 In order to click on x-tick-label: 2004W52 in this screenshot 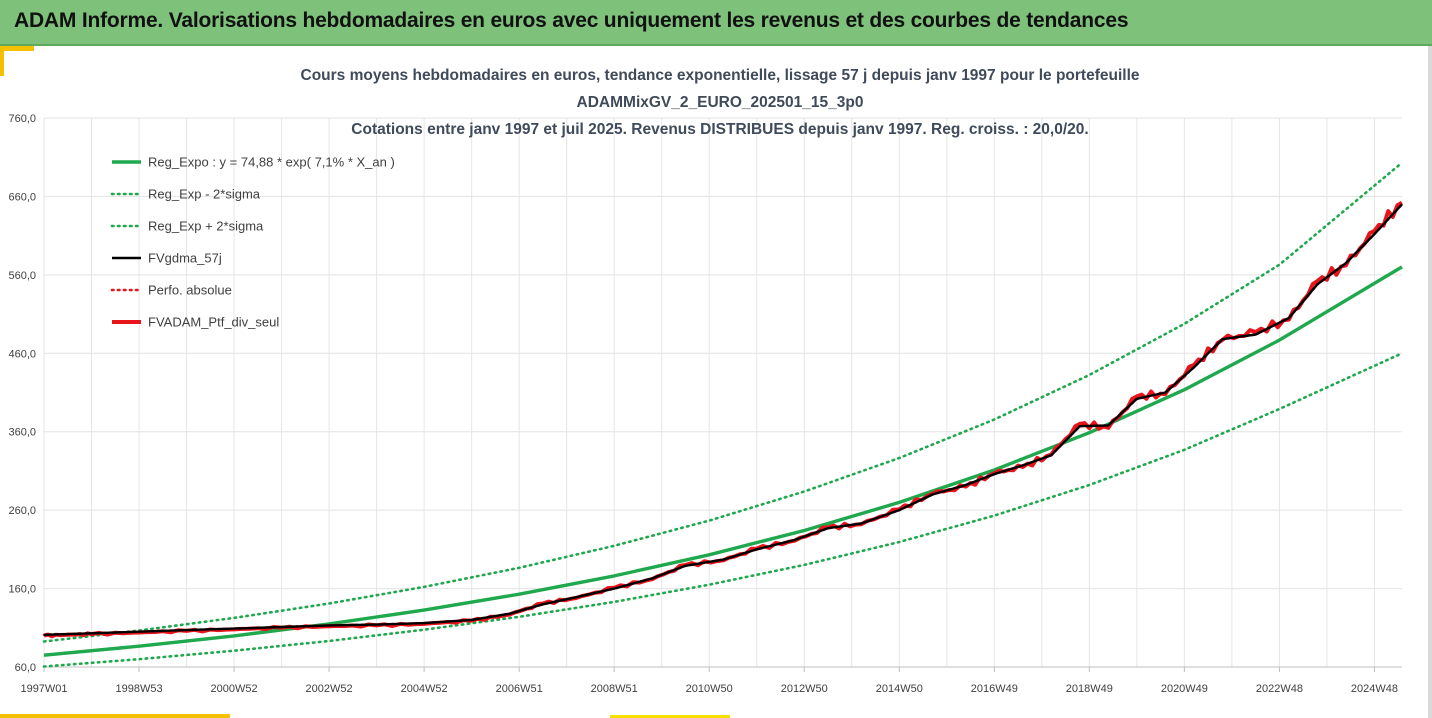, I will do `click(424, 689)`.